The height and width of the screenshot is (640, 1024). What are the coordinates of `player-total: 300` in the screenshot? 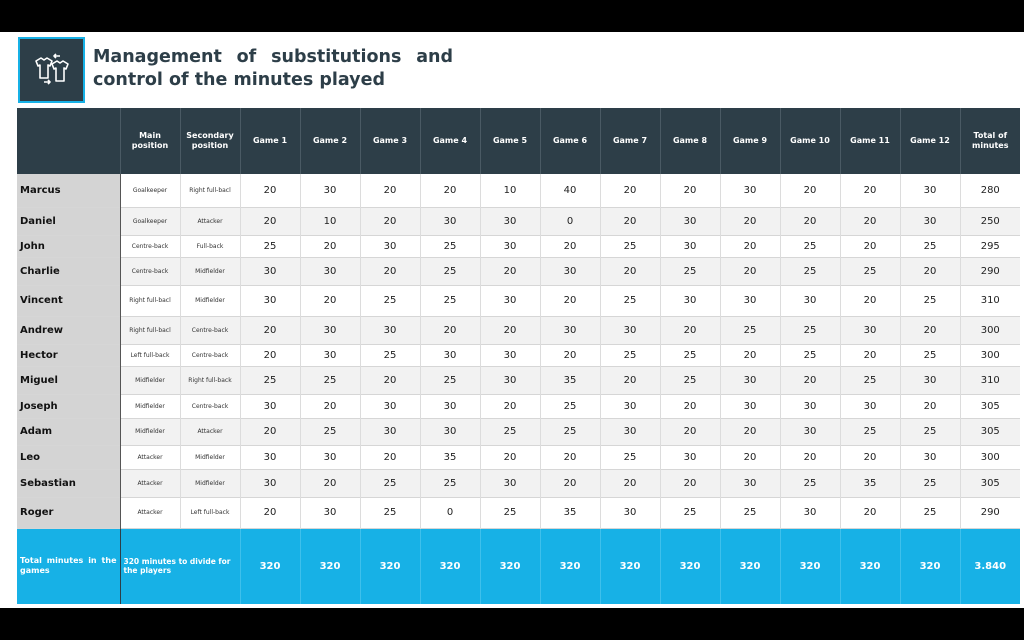 It's located at (989, 457).